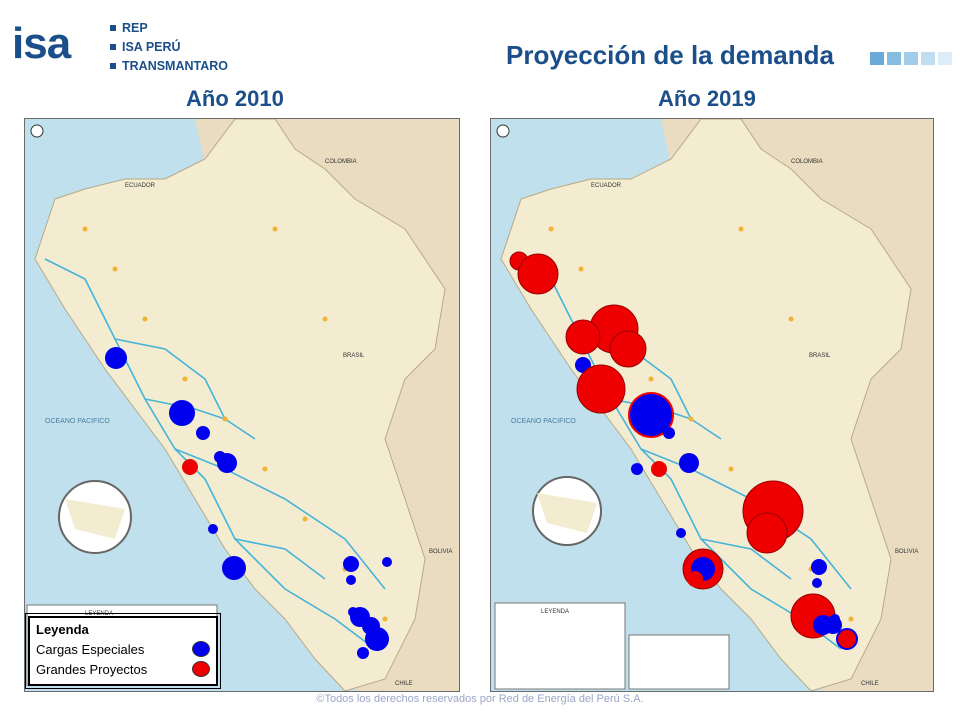  I want to click on legend-row-special-loads: Cargas Especiales, so click(123, 649).